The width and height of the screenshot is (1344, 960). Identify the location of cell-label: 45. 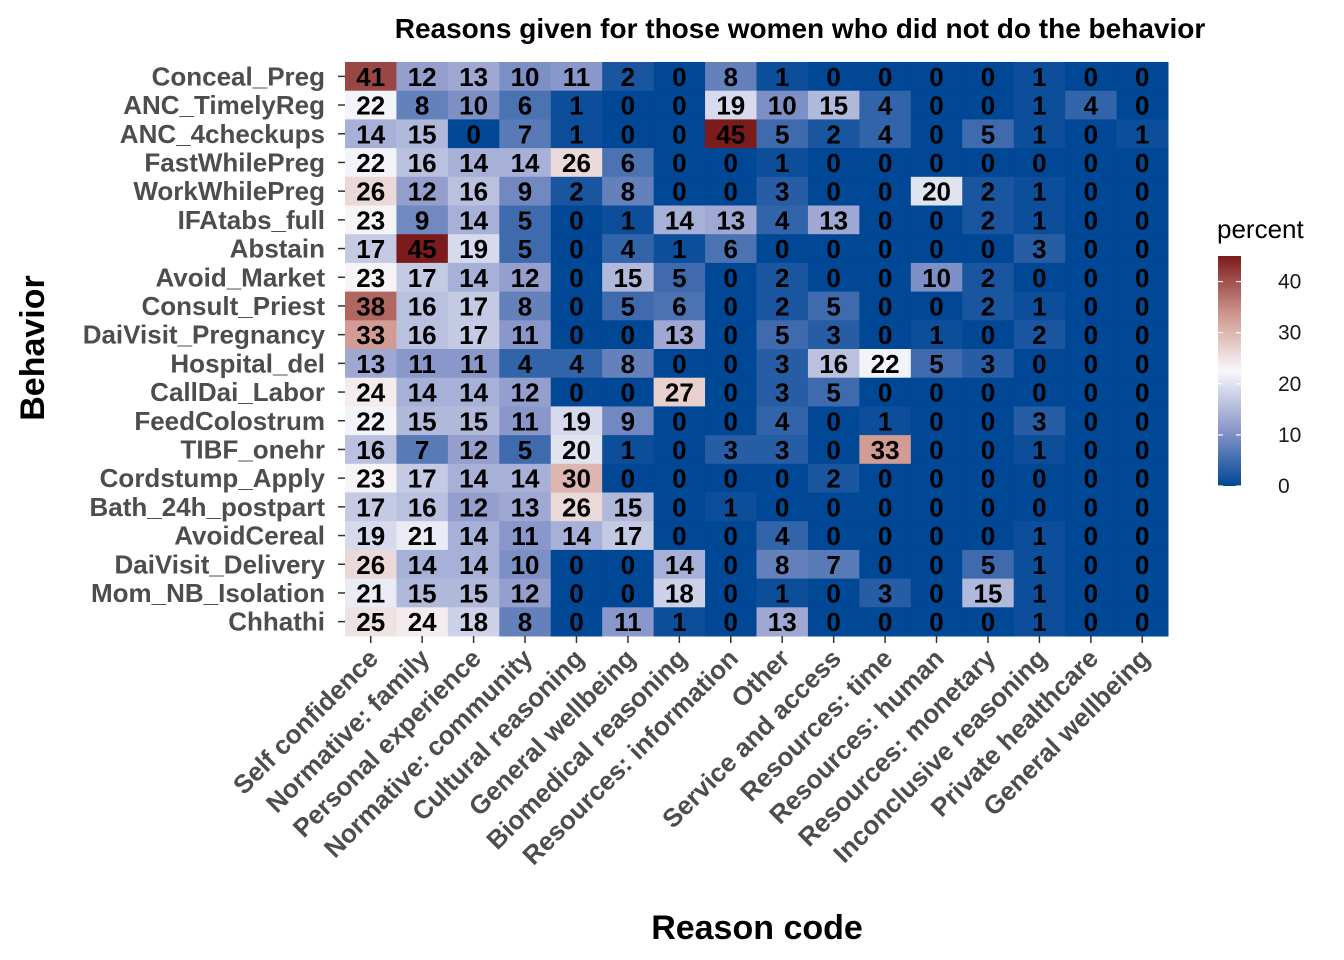
(422, 249).